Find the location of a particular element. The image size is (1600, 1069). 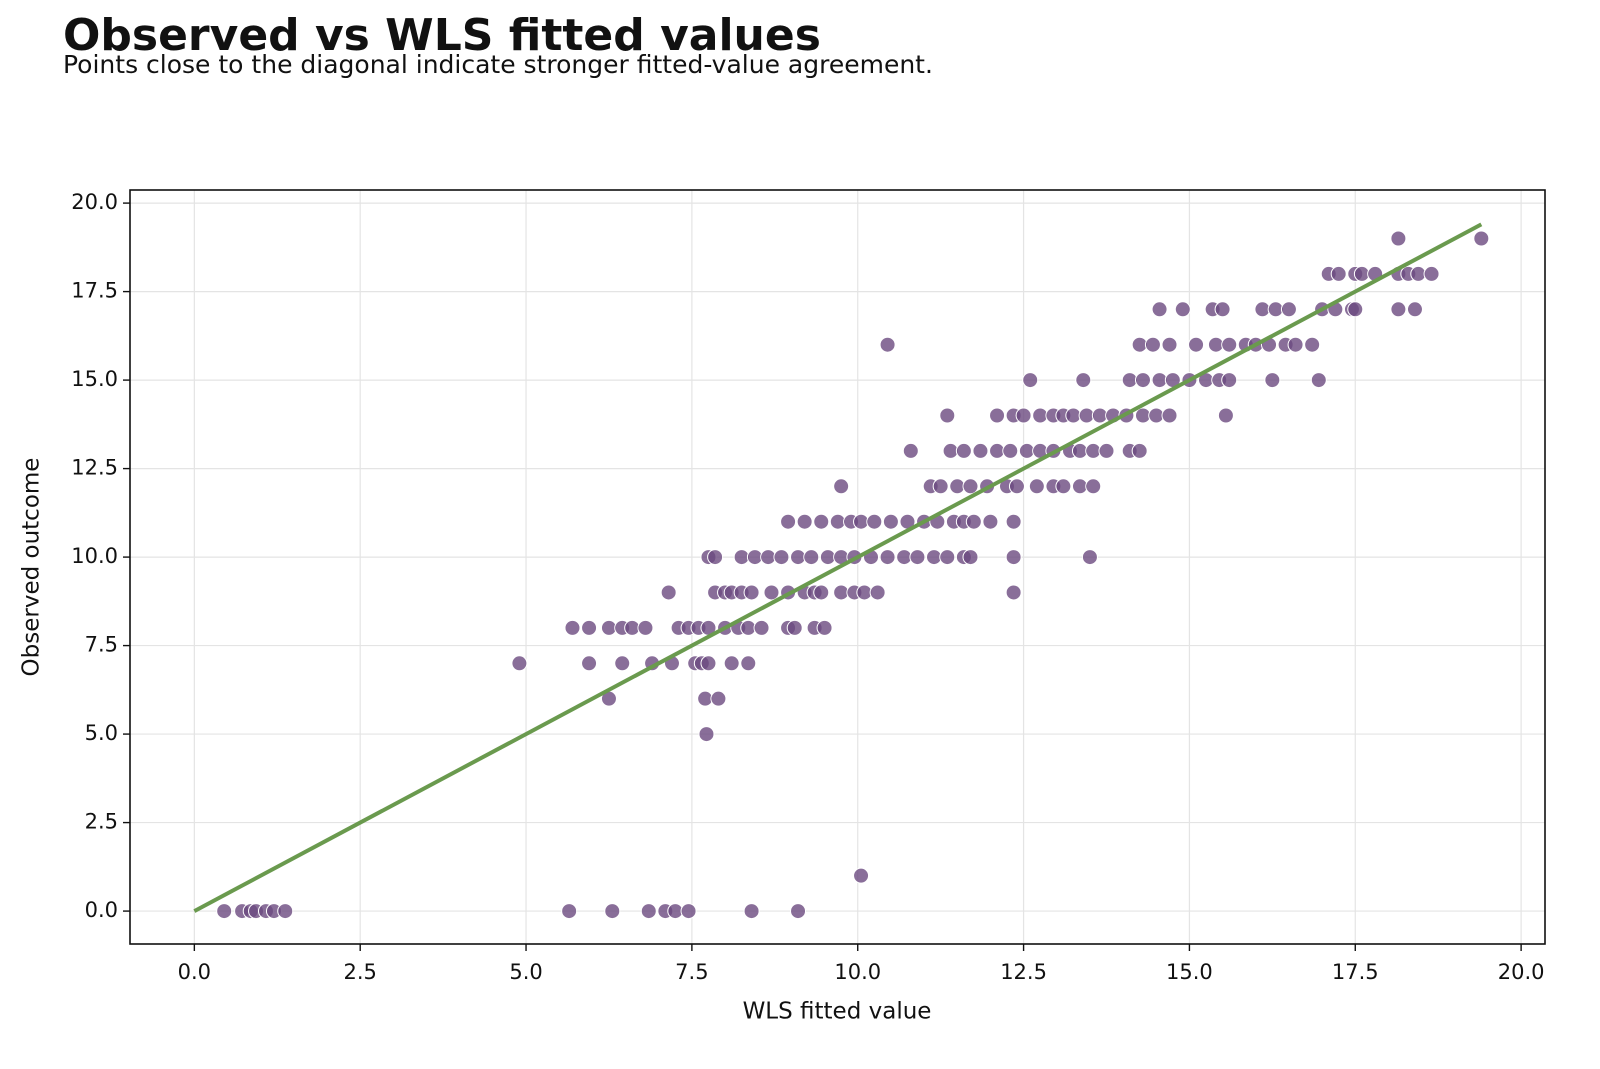

x-tick-label: 7.5 is located at coordinates (691, 972).